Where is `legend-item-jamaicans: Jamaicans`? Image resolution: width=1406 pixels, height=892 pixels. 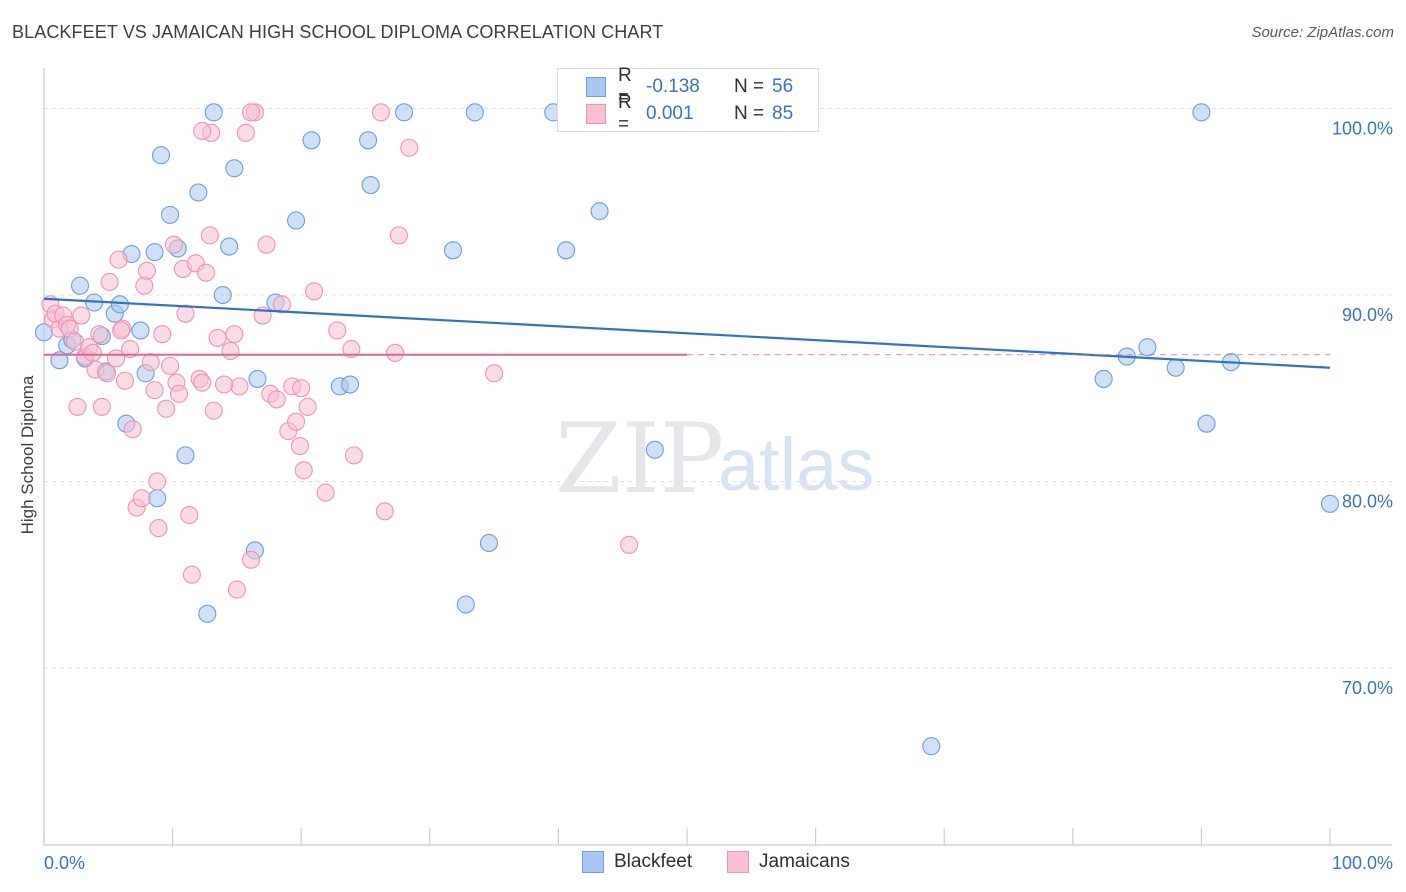 legend-item-jamaicans: Jamaicans is located at coordinates (788, 862).